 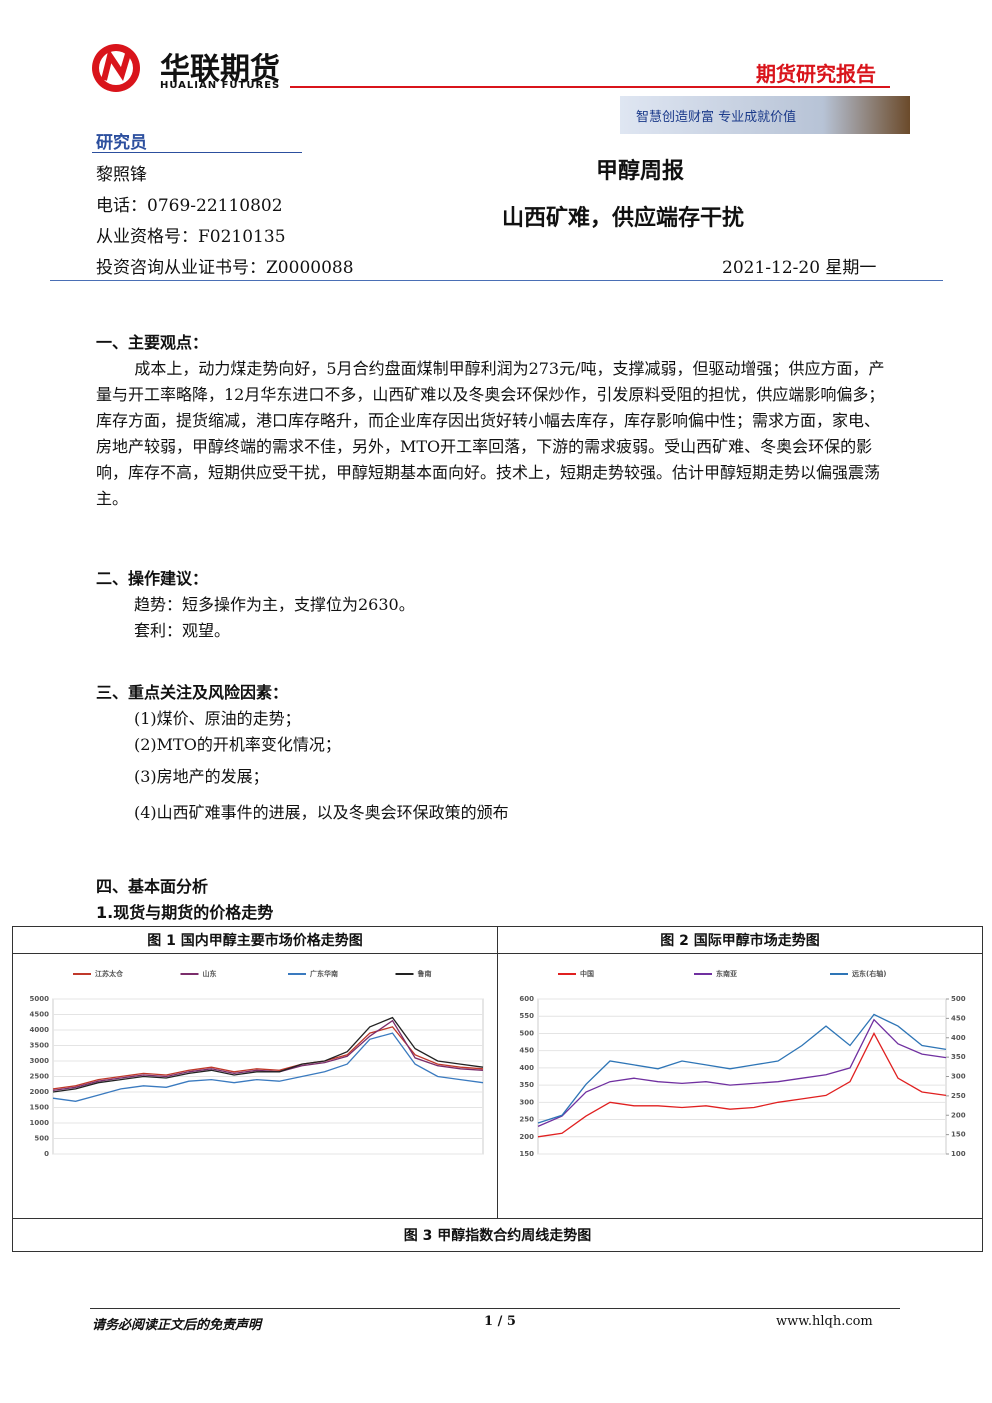 I want to click on y-tick-label: 5000, so click(x=40, y=999).